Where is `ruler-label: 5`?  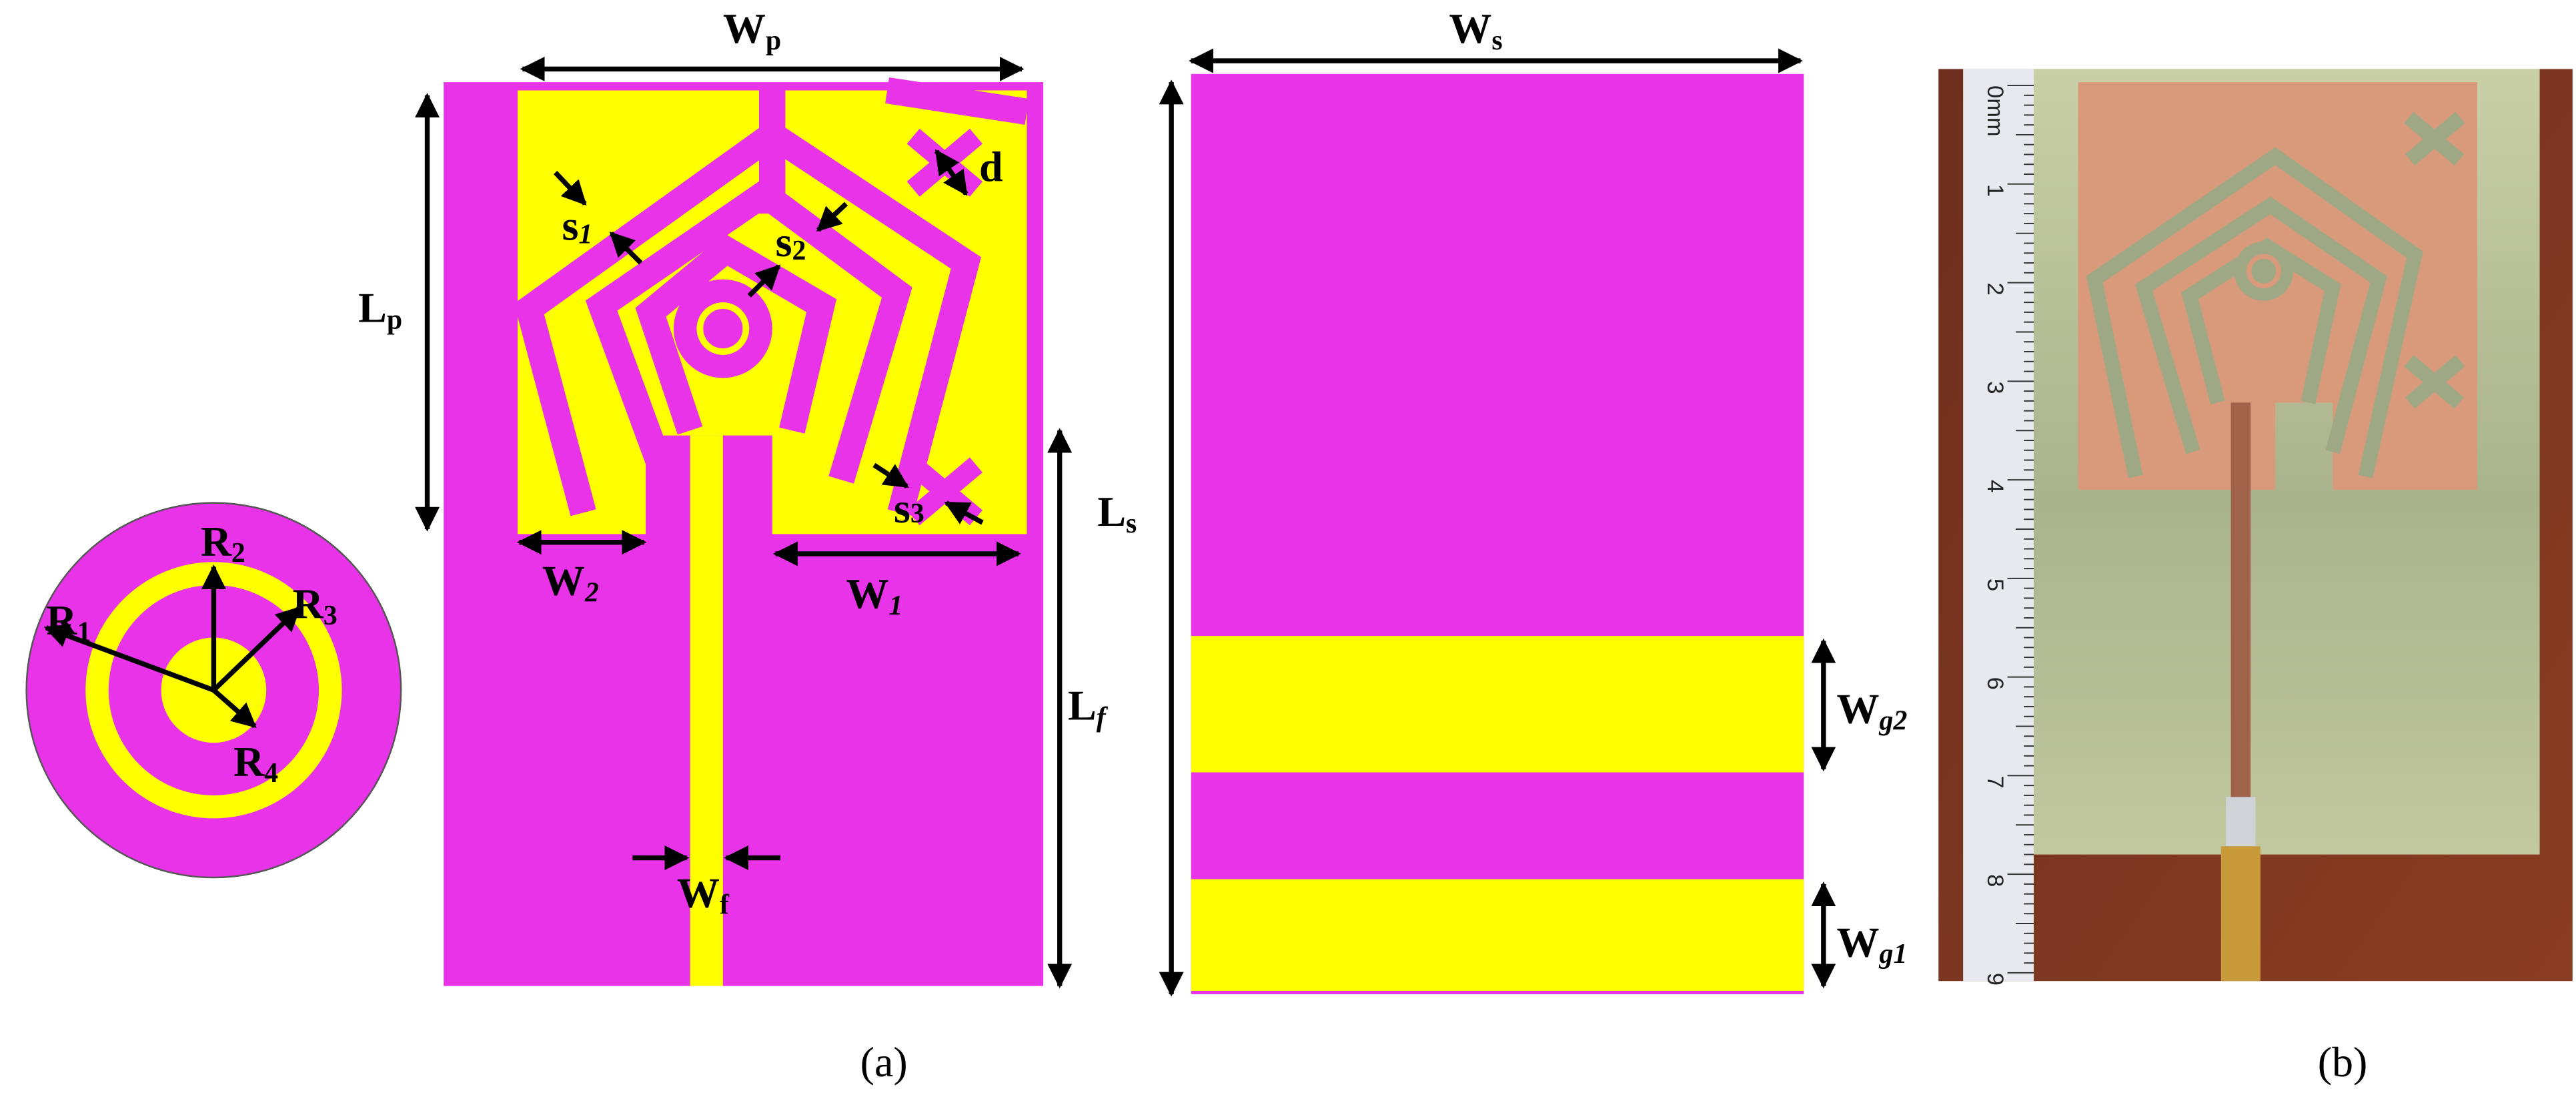 ruler-label: 5 is located at coordinates (1995, 585).